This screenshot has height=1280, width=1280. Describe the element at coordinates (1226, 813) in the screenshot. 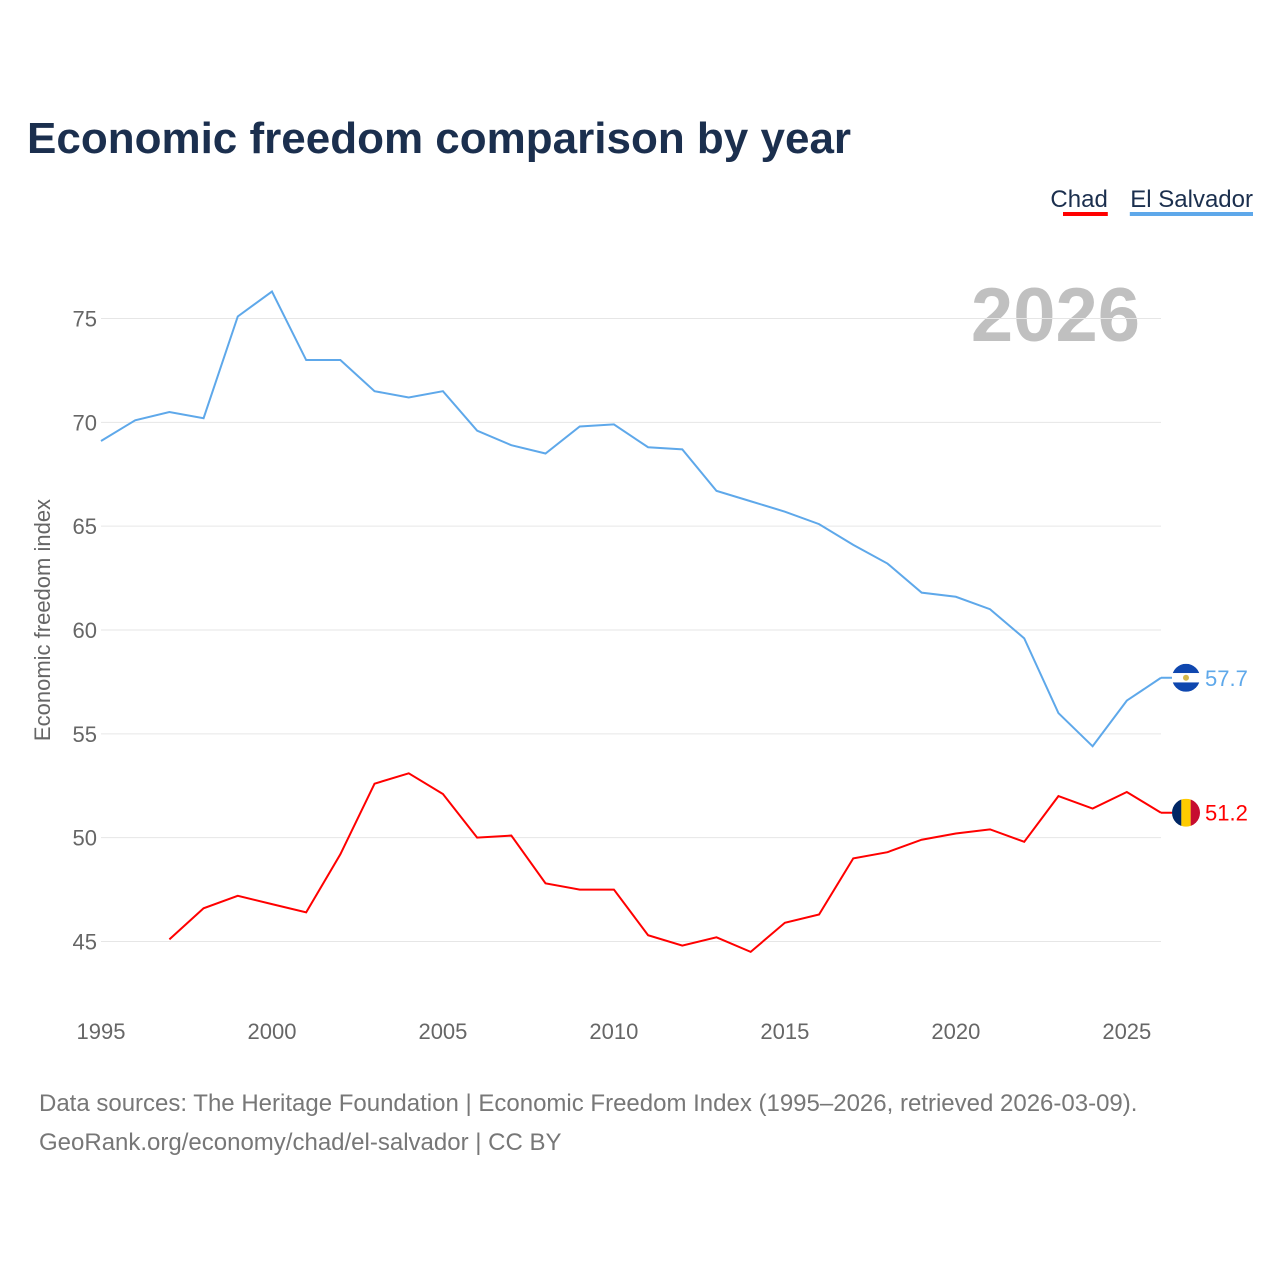

I see `end-value-label: 51.2` at that location.